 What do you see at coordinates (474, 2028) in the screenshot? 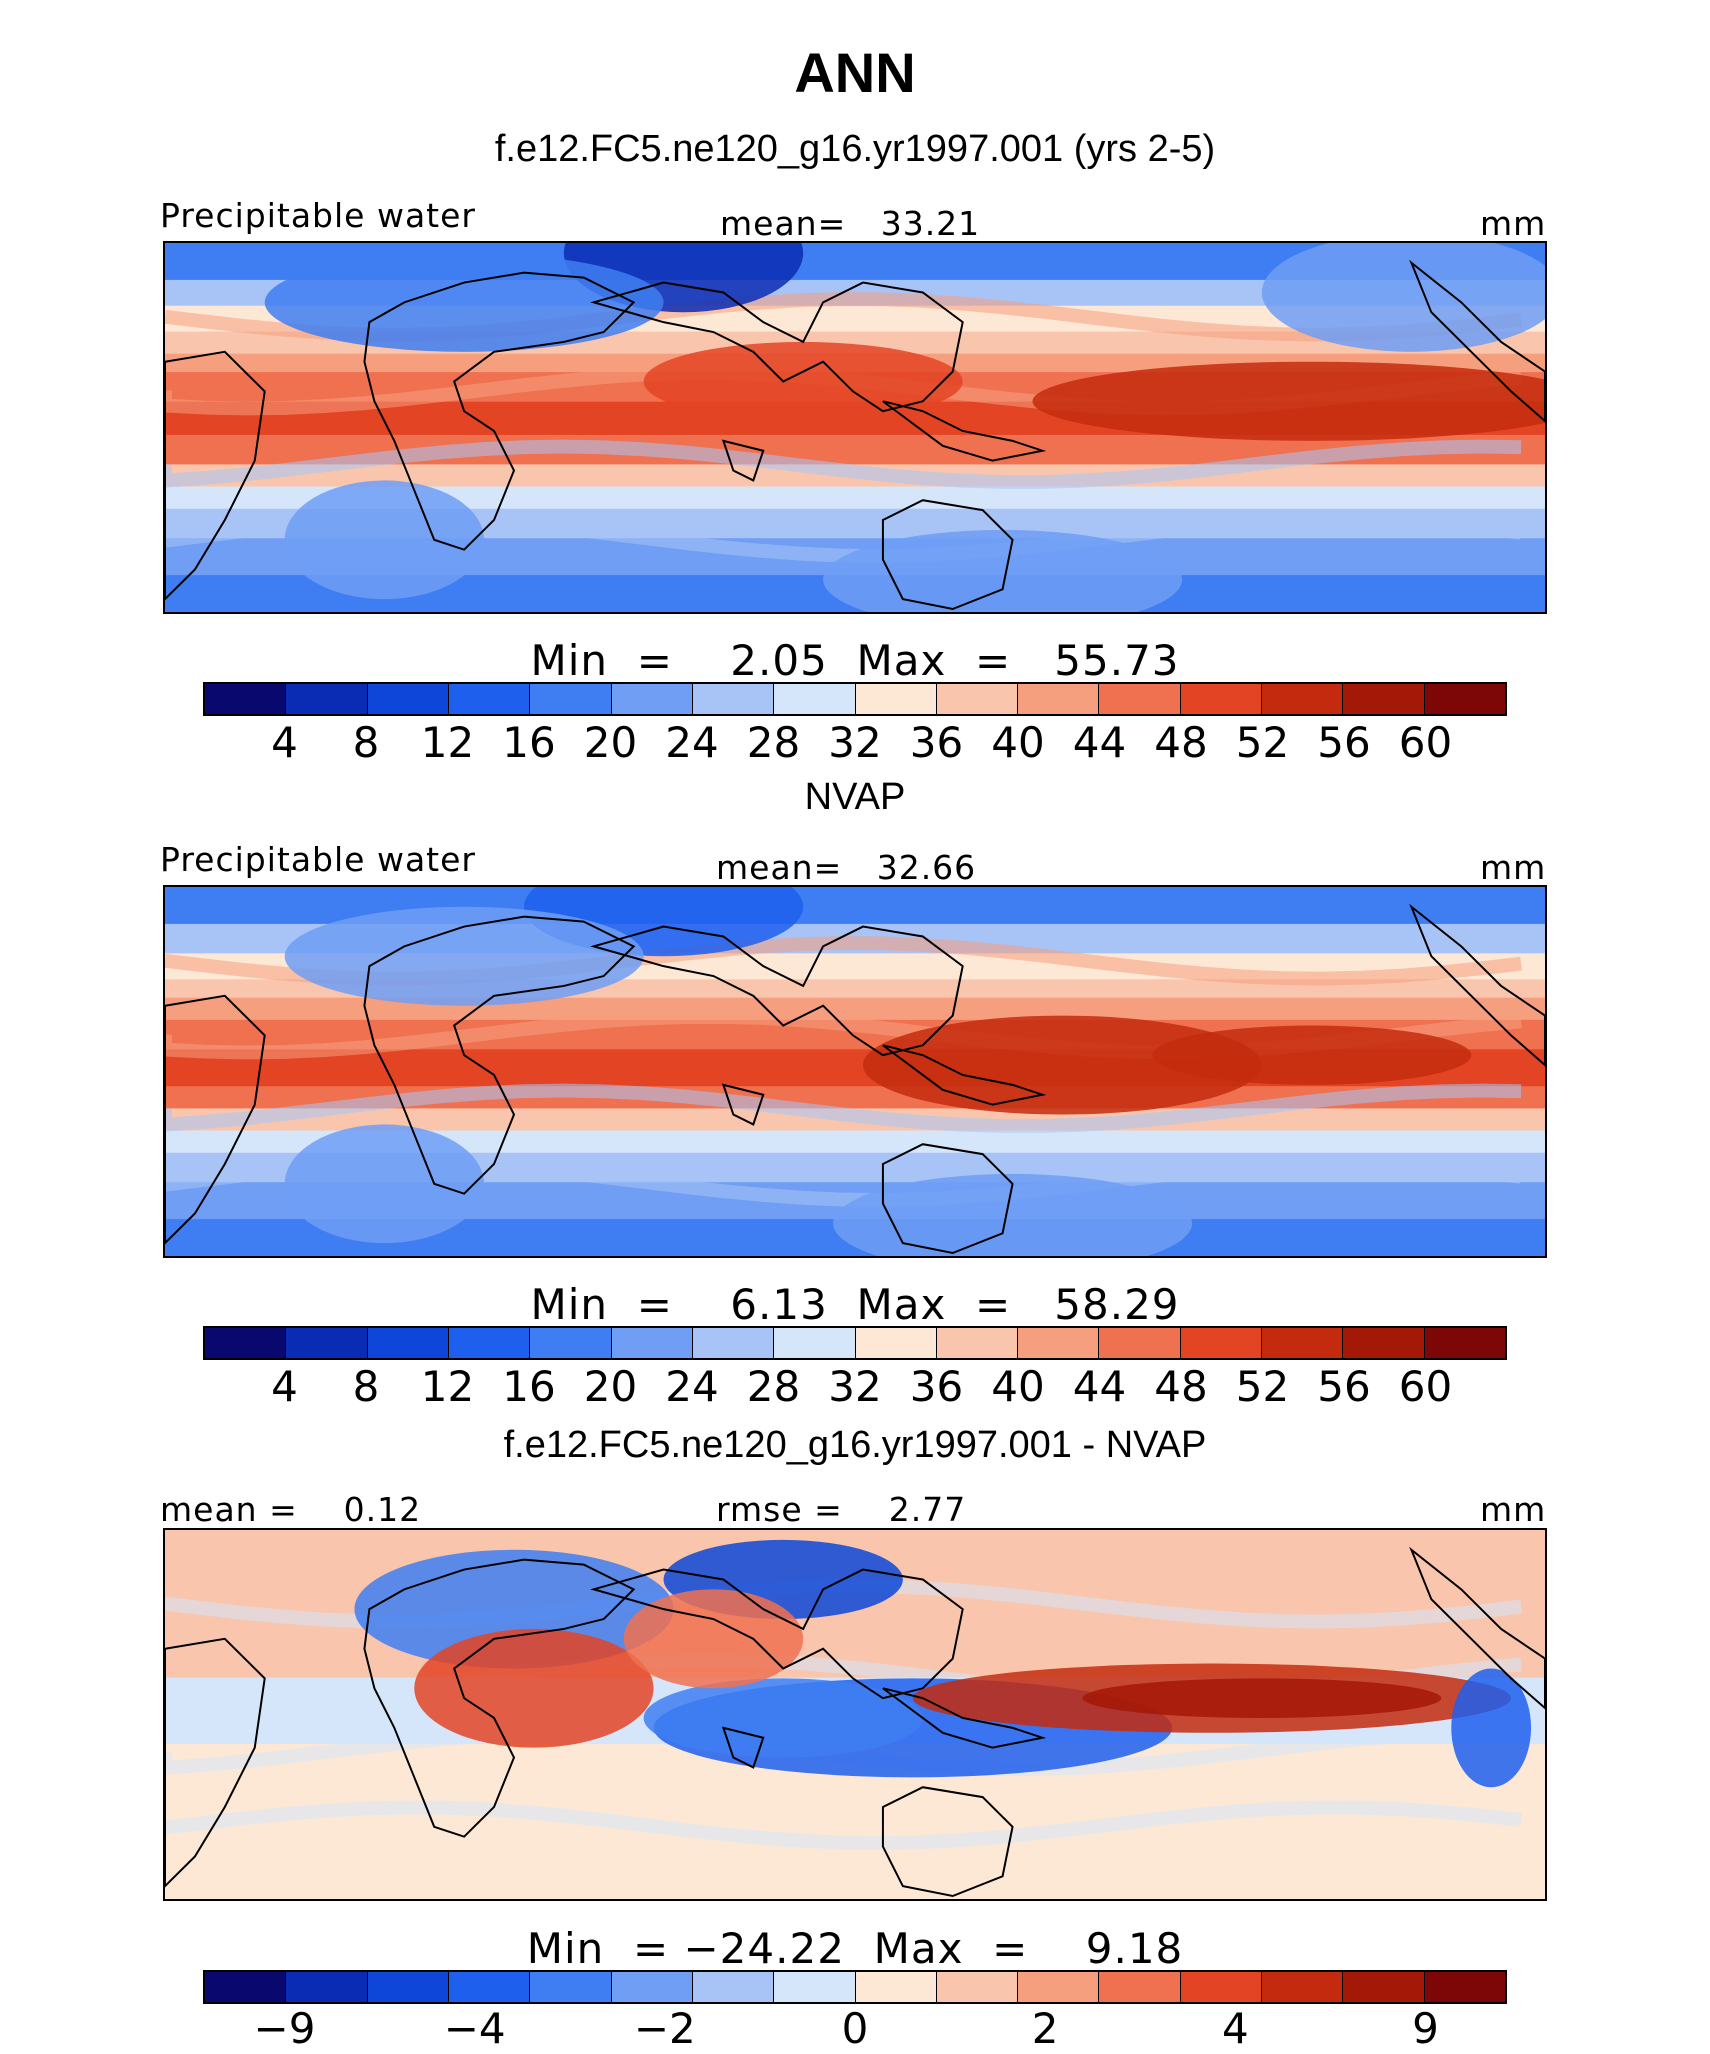
I see `colorbar-tick-label: −4` at bounding box center [474, 2028].